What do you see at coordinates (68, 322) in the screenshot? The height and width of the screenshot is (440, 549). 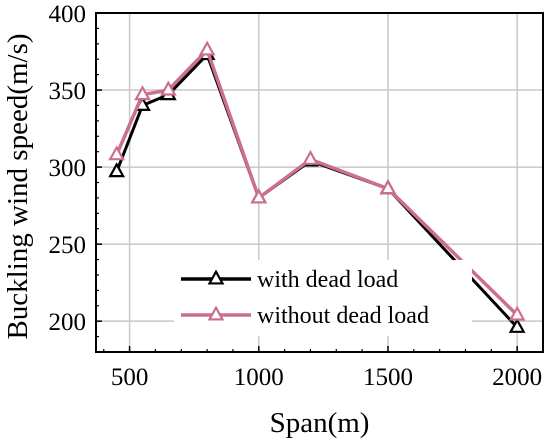 I see `y-tick-label: 200` at bounding box center [68, 322].